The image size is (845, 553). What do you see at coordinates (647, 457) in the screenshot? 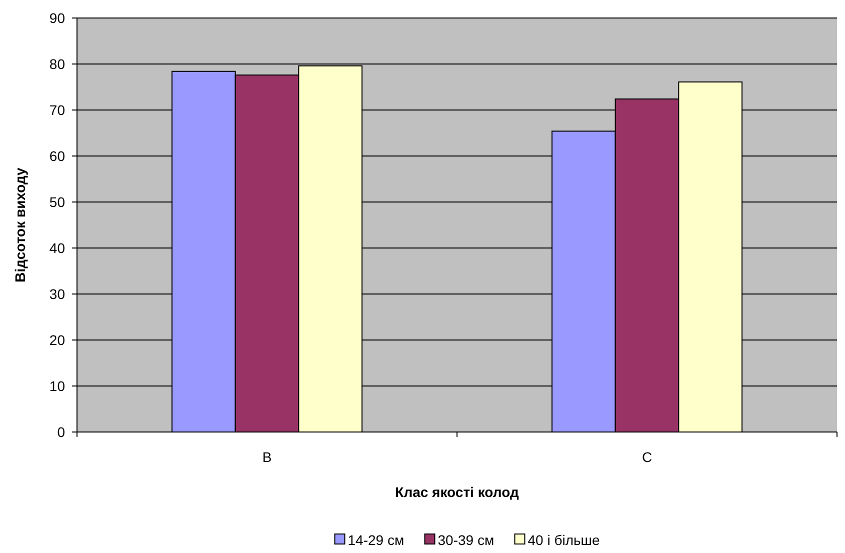
I see `x-tick-label: C` at bounding box center [647, 457].